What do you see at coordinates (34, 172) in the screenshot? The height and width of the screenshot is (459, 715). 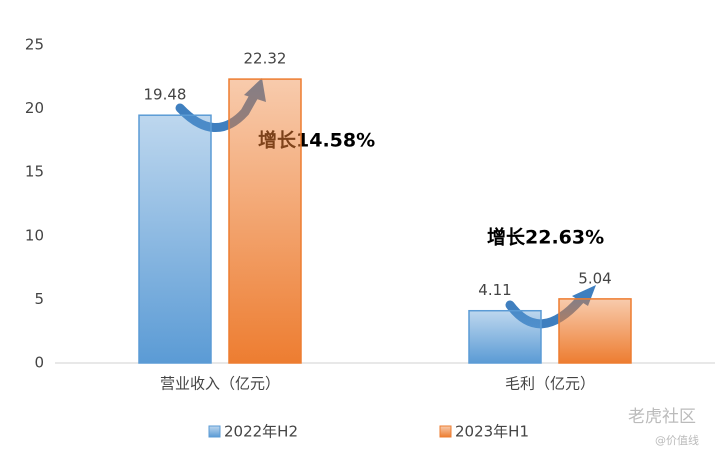 I see `y-tick-label: 15` at bounding box center [34, 172].